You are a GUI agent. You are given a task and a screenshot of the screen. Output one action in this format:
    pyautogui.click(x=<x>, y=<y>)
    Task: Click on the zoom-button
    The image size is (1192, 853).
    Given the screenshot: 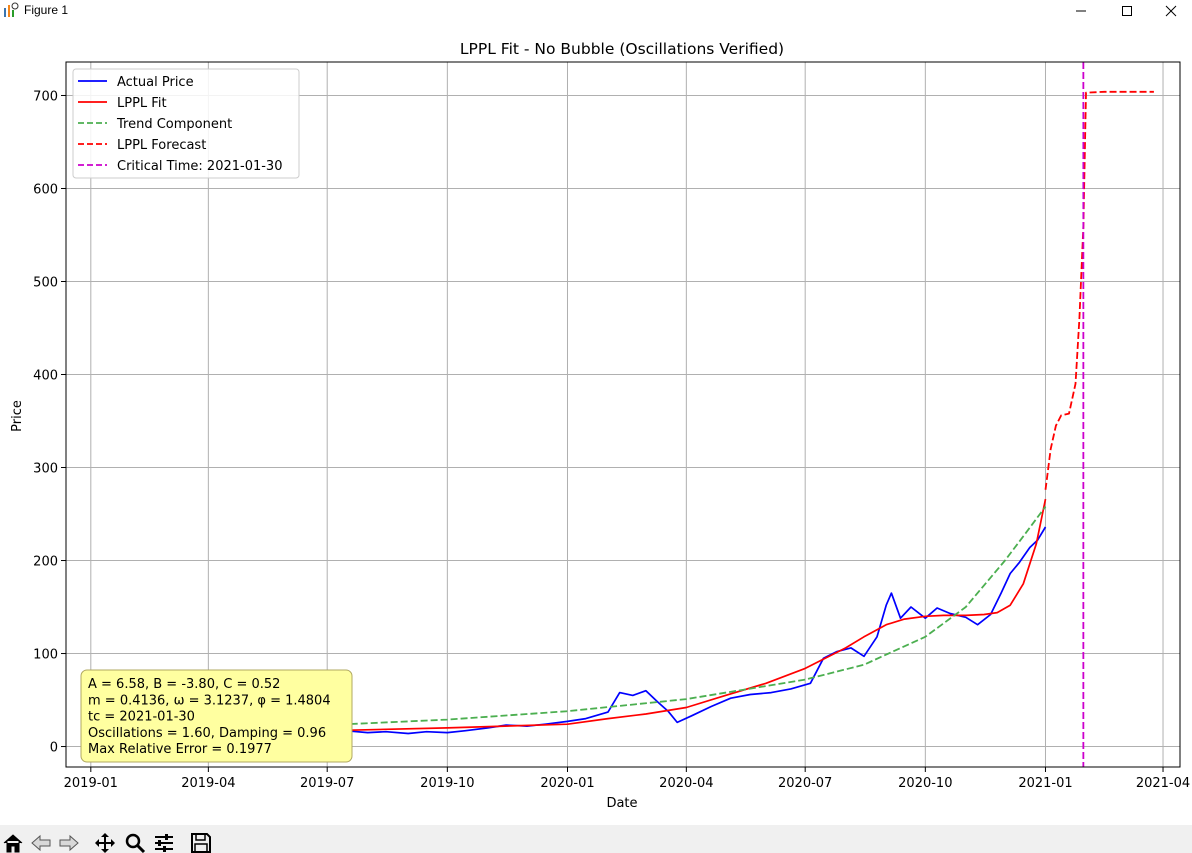 What is the action you would take?
    pyautogui.click(x=135, y=842)
    